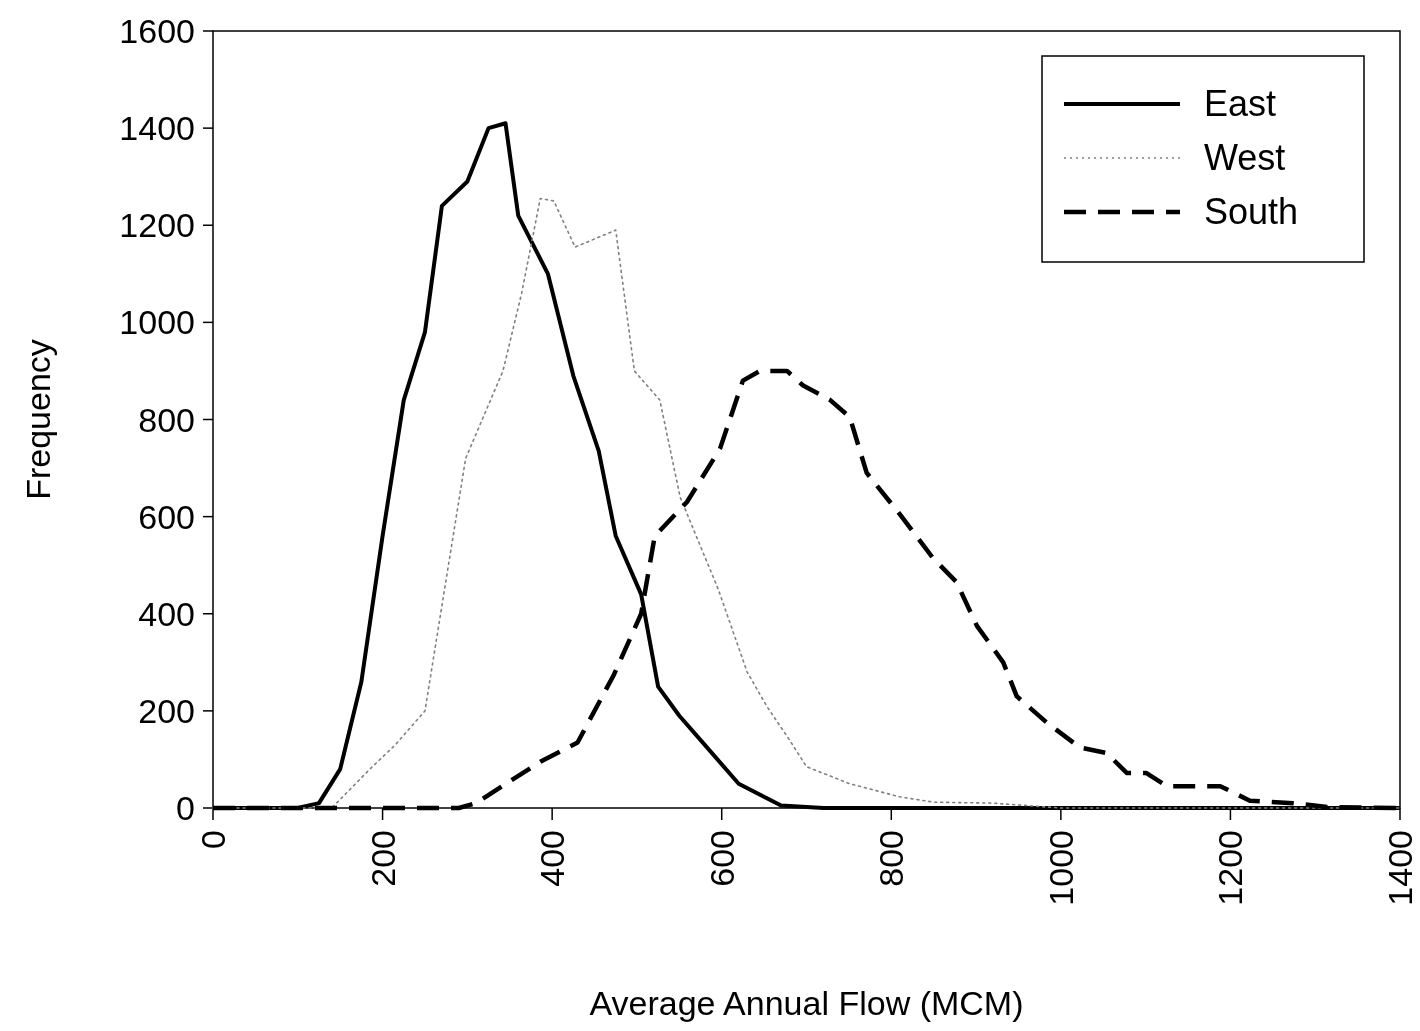 The width and height of the screenshot is (1420, 1031). I want to click on y-tick-label: 1400, so click(157, 128).